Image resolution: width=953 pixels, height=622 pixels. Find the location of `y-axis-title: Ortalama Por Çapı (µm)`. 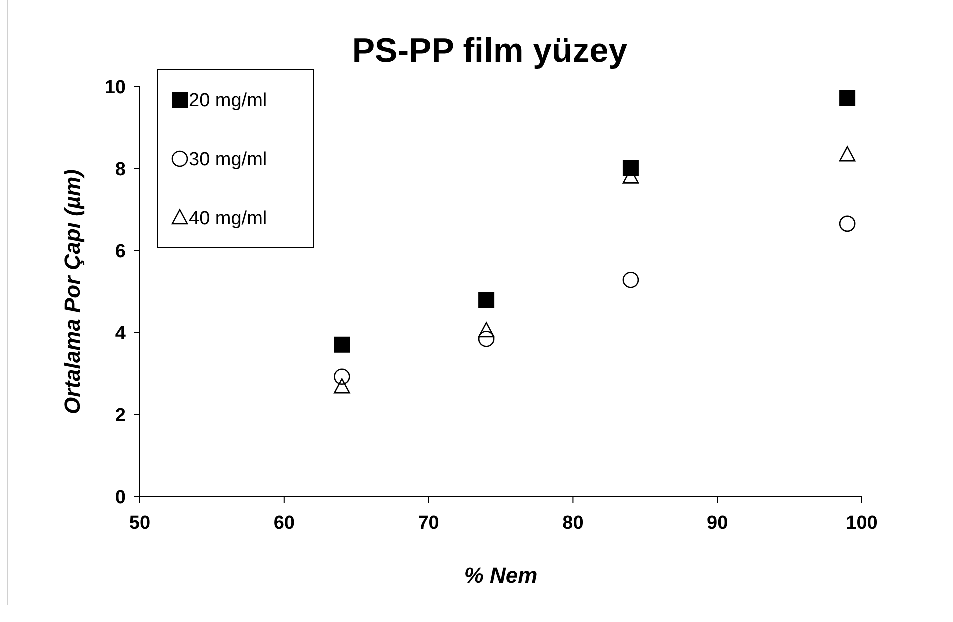

y-axis-title: Ortalama Por Çapı (µm) is located at coordinates (72, 292).